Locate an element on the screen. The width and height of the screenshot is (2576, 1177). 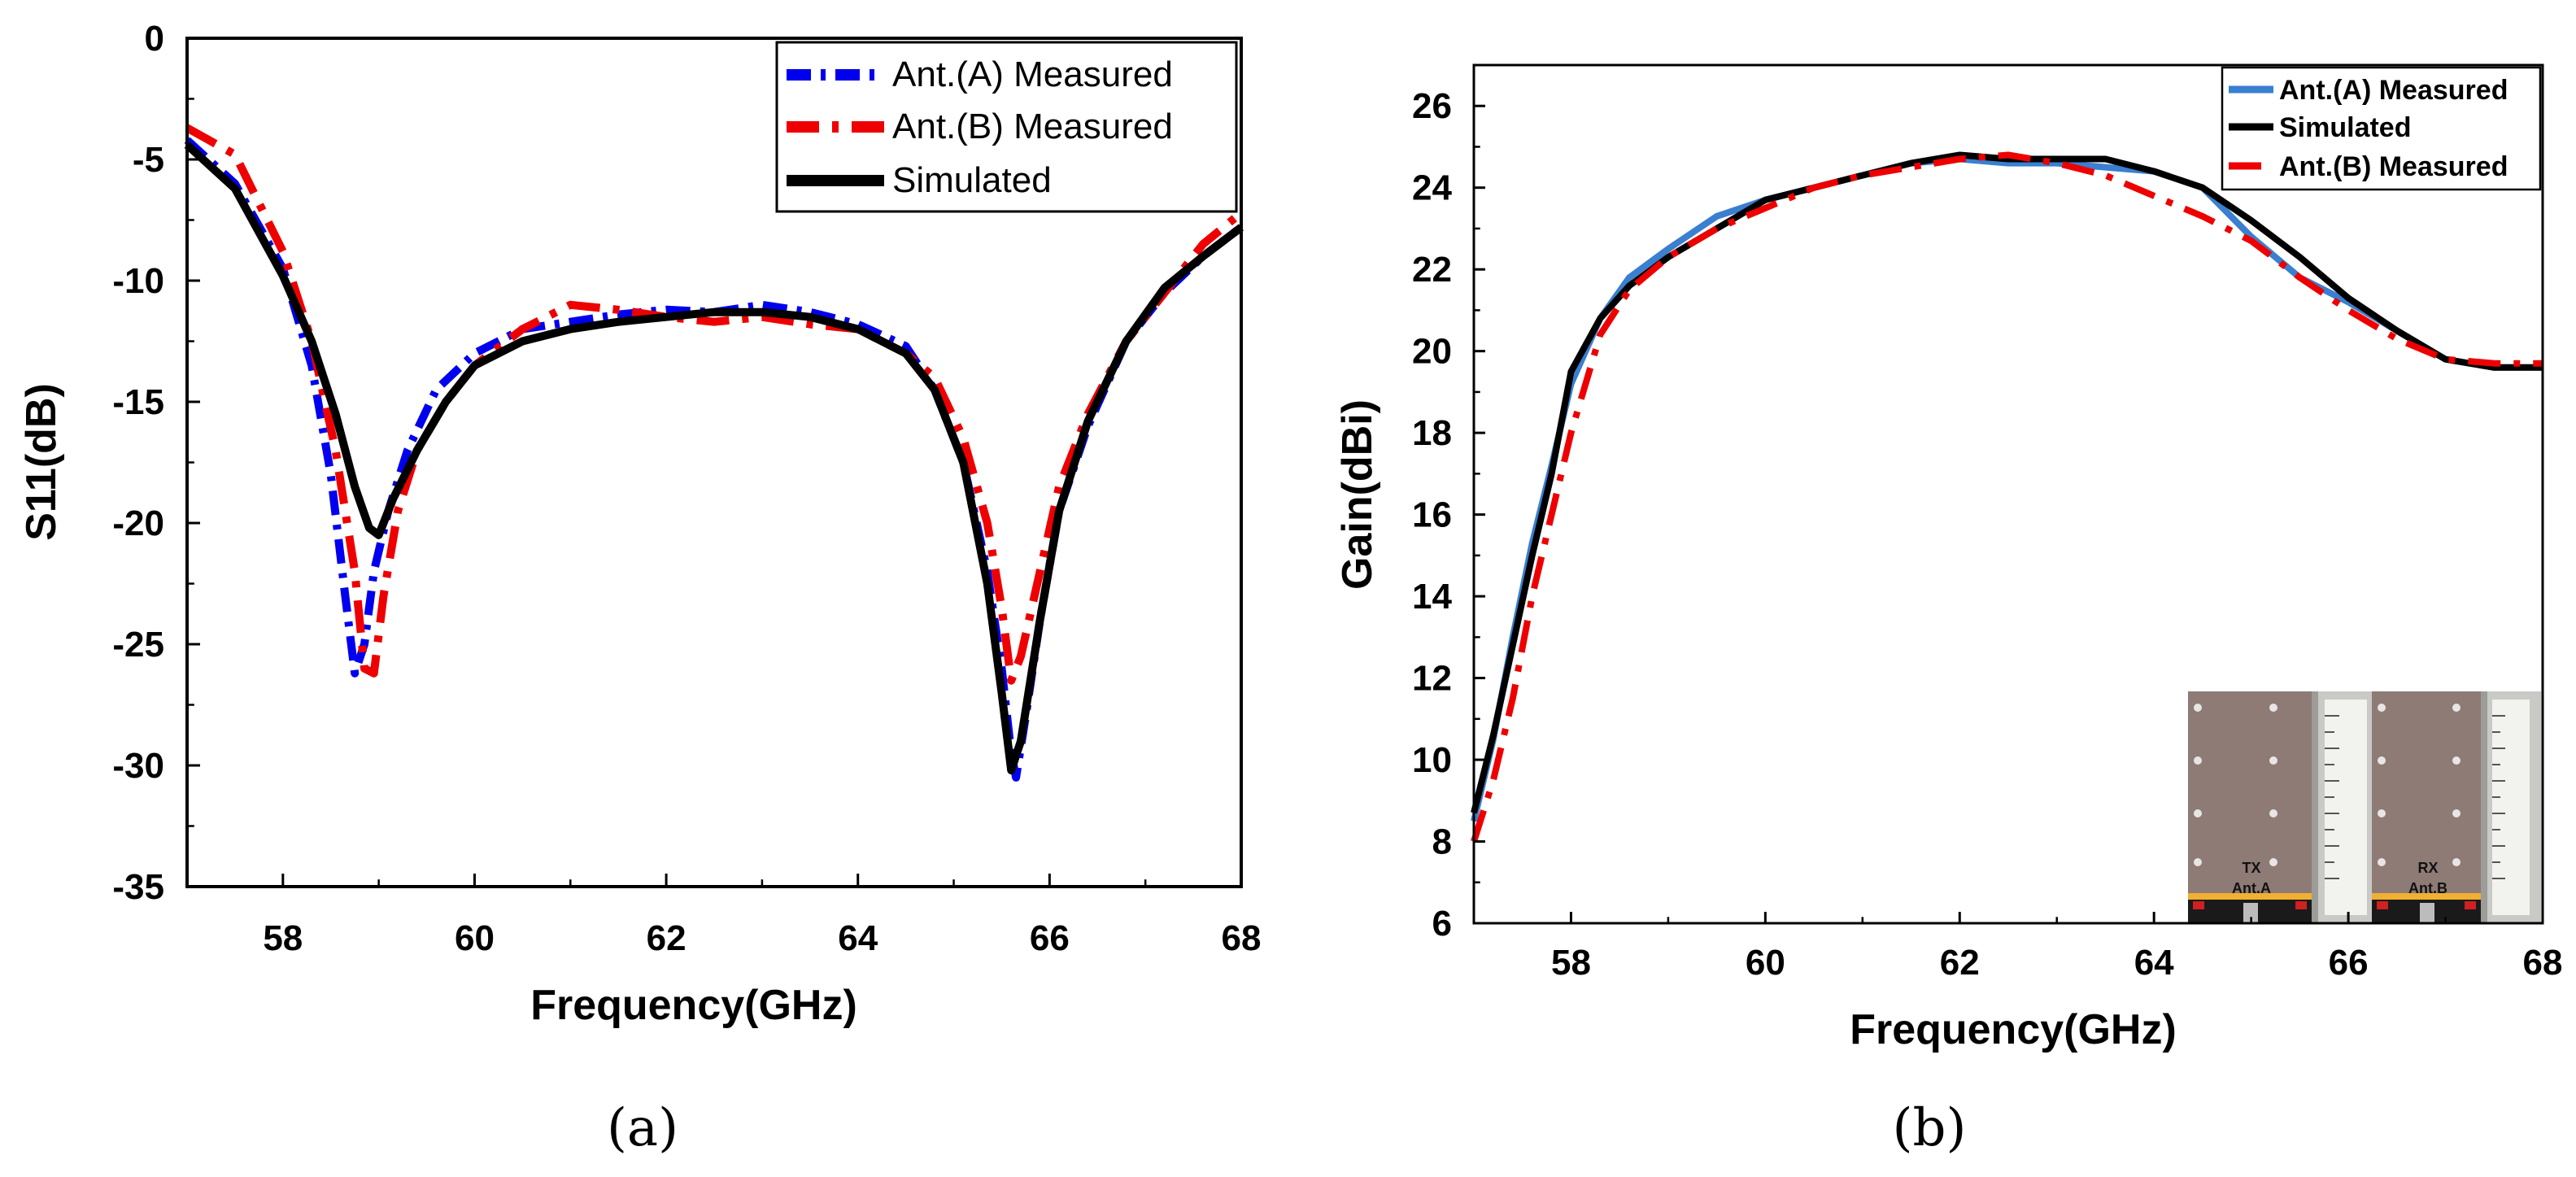
panel-b-y-tick-label: 16 is located at coordinates (1432, 515).